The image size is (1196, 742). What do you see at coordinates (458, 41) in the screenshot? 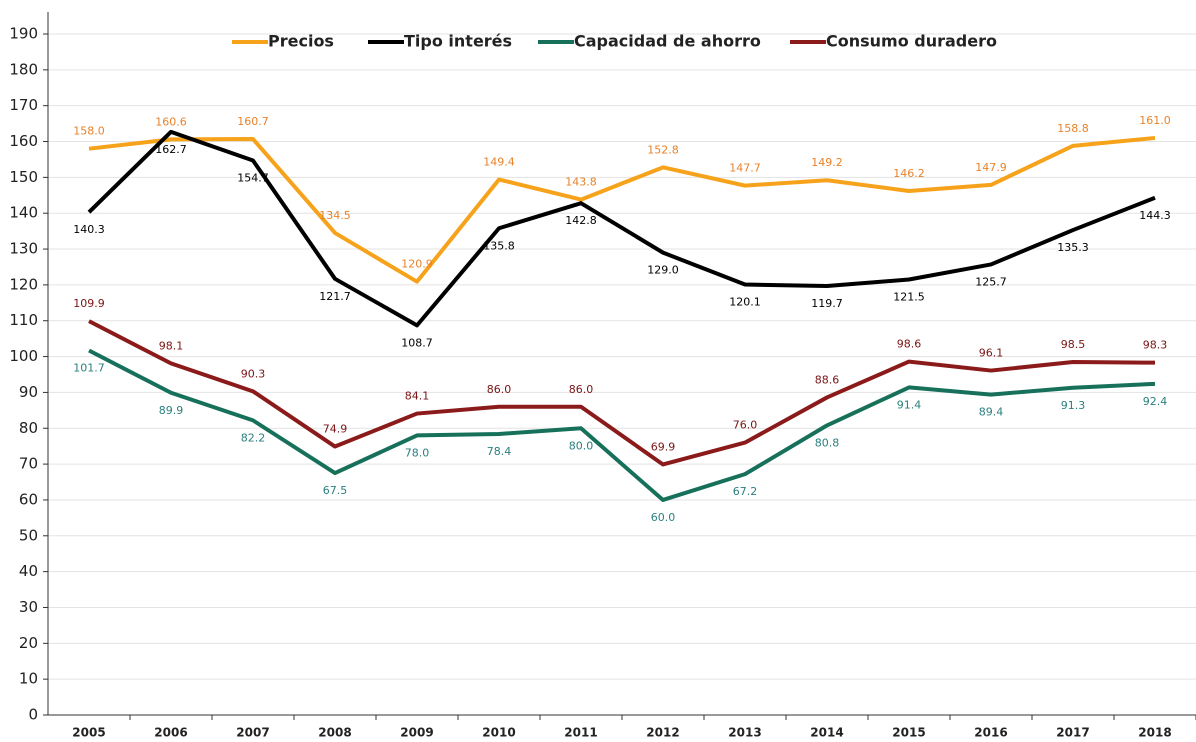
I see `legend-label: Tipo interés` at bounding box center [458, 41].